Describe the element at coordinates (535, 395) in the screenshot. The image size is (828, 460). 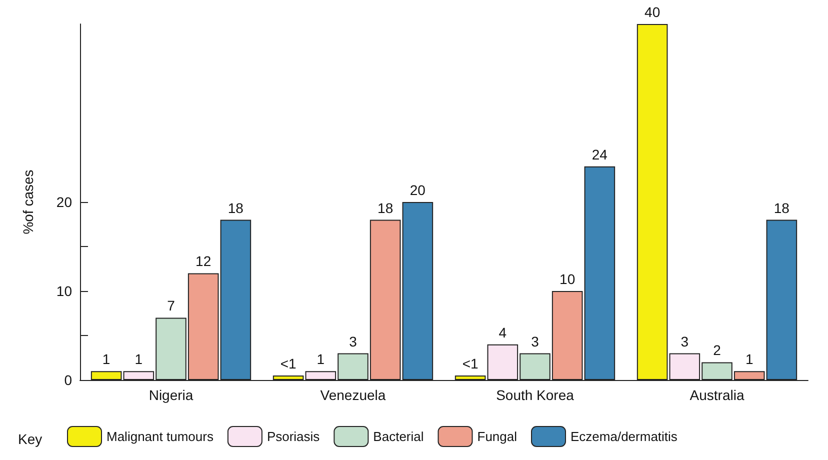
I see `x-tick-label: South Korea` at that location.